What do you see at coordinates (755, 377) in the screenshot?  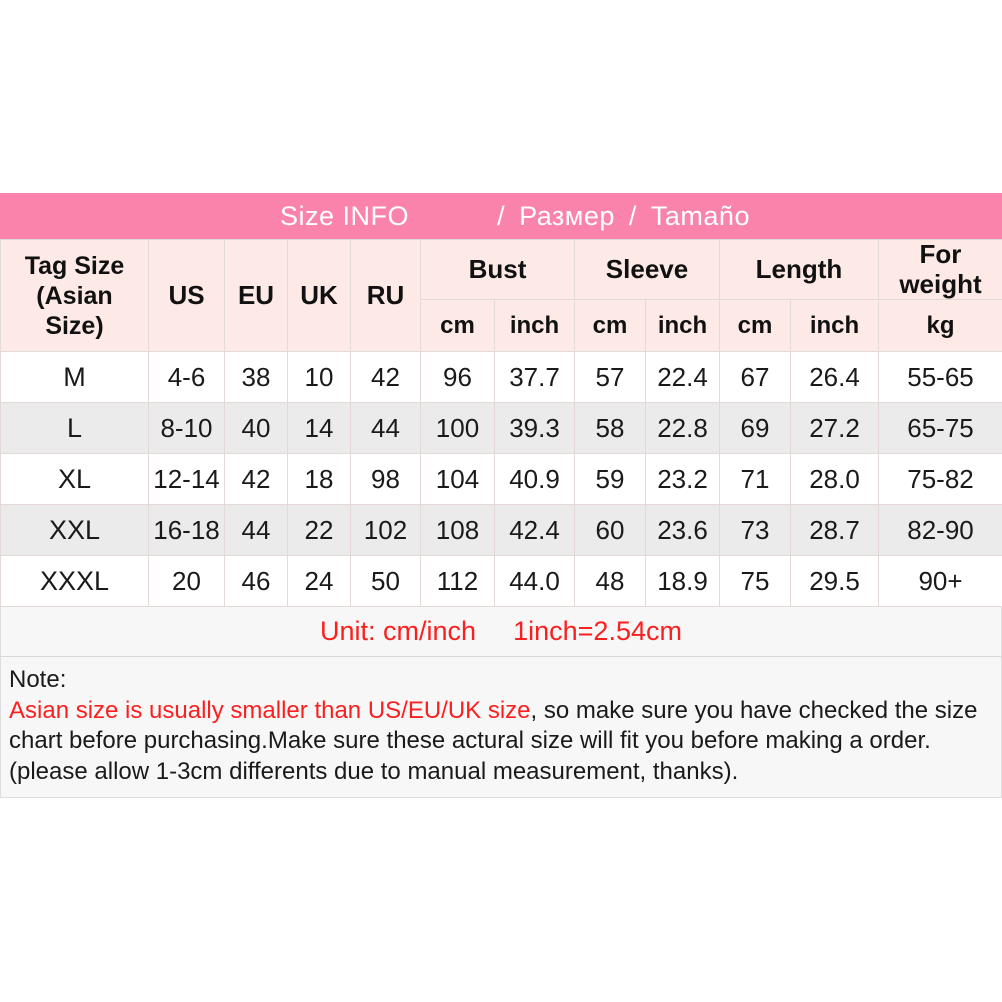 I see `cell-length_cm: 67` at bounding box center [755, 377].